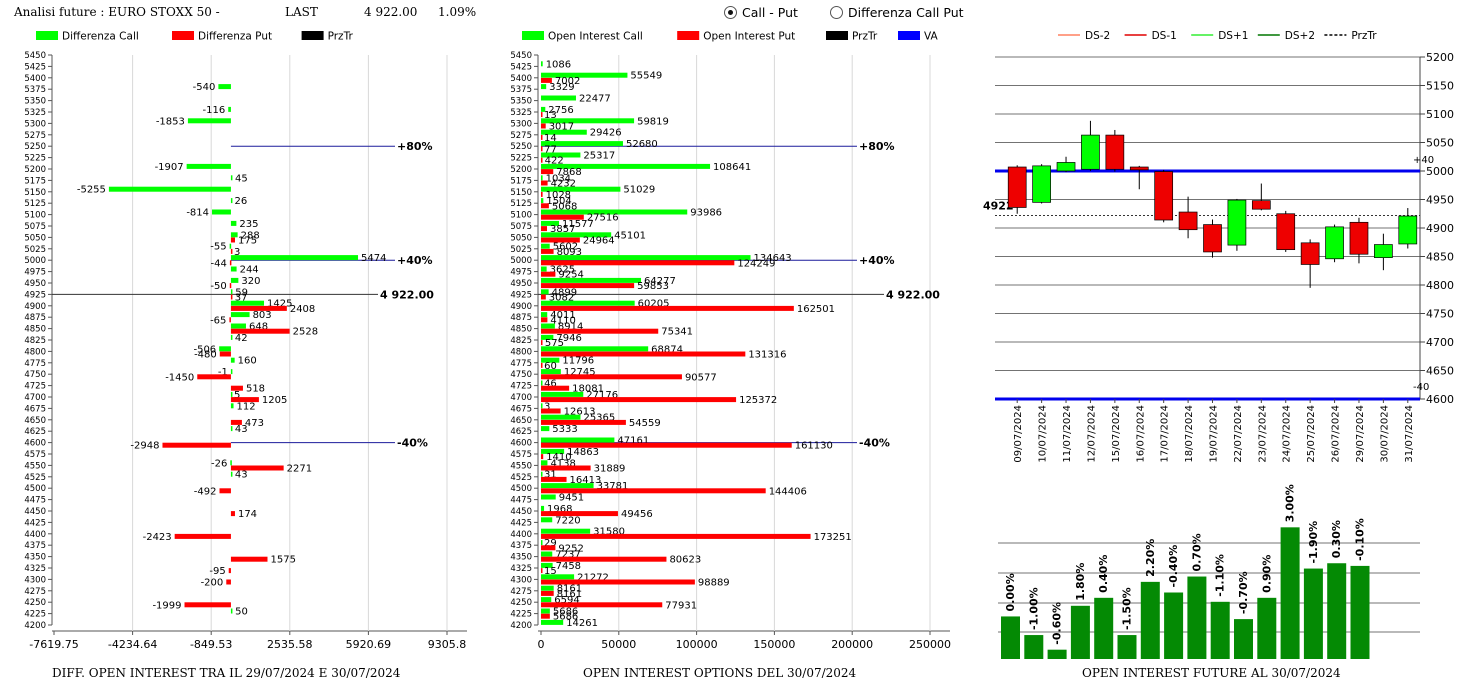  I want to click on oi-put-label: 7002, so click(567, 81).